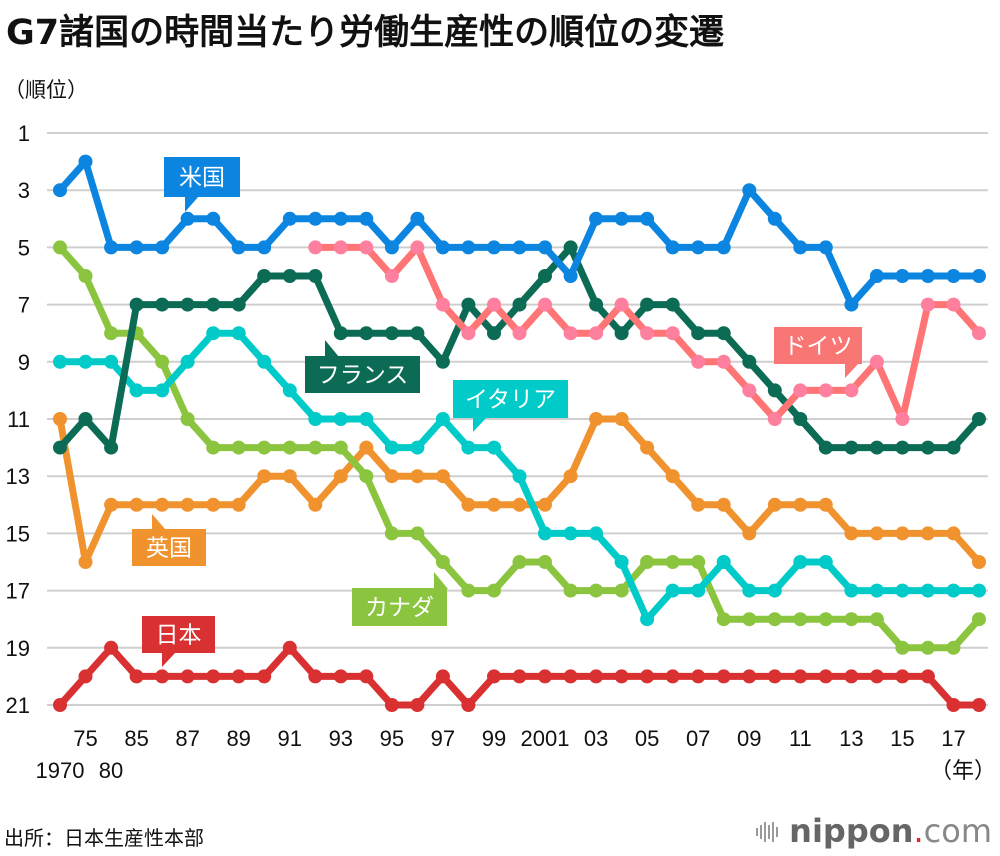  Describe the element at coordinates (136, 247) in the screenshot. I see `point-usa-1985` at that location.